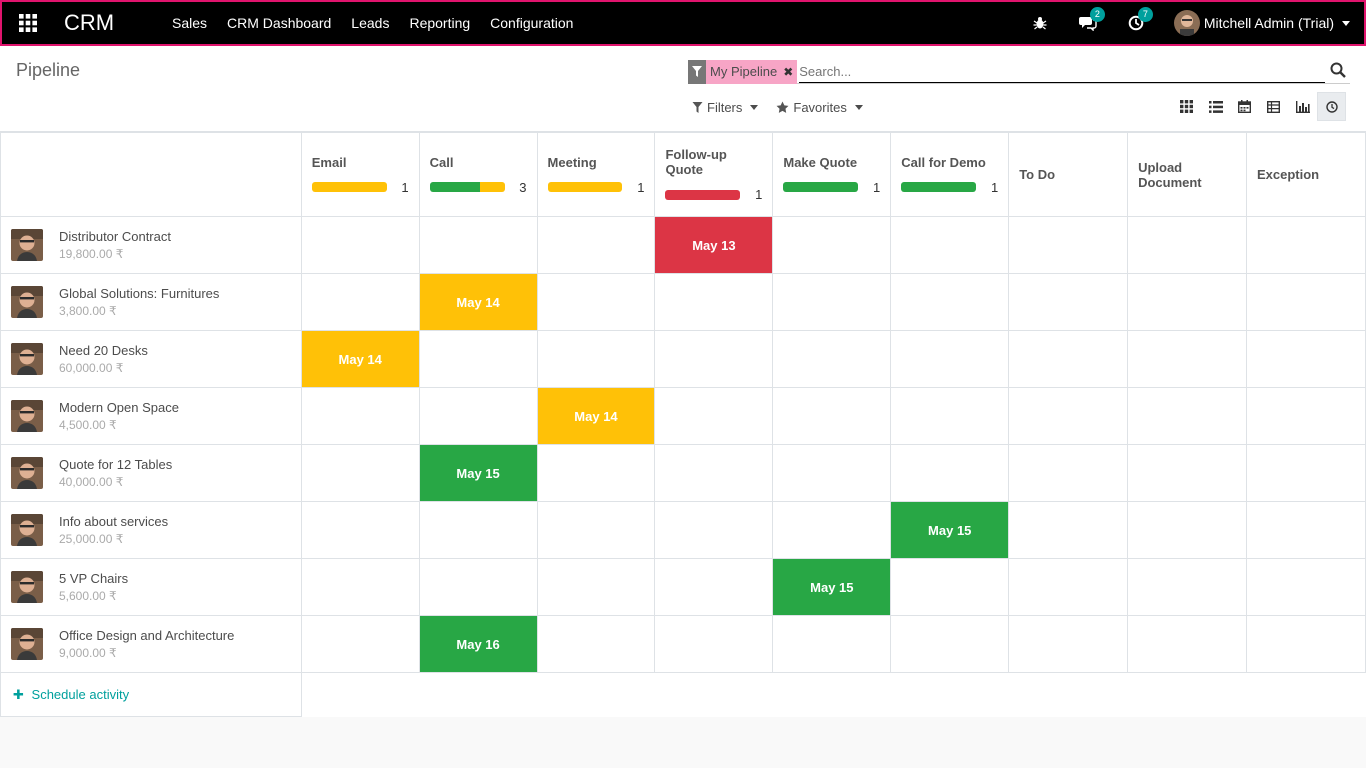  What do you see at coordinates (478, 644) in the screenshot?
I see `activity-cell: May 16` at bounding box center [478, 644].